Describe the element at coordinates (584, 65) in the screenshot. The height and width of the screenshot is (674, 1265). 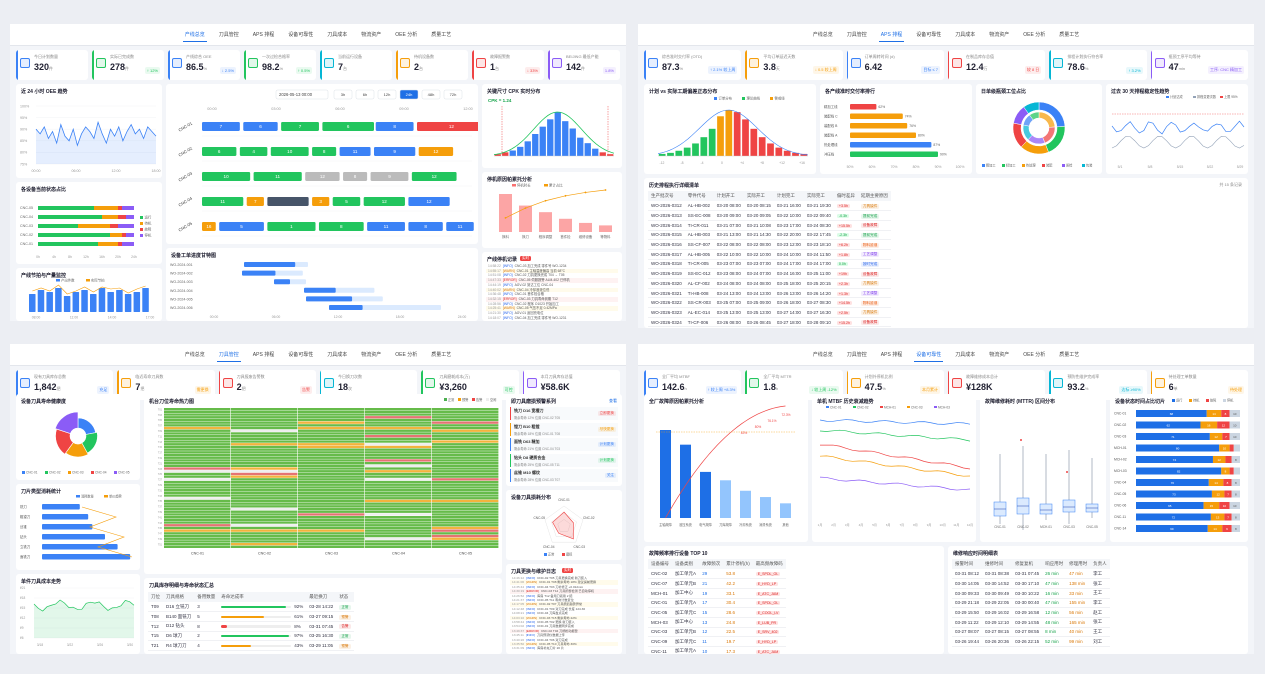
I see `kpi-card: BEIJING 最低产能 142件 1.8%` at that location.